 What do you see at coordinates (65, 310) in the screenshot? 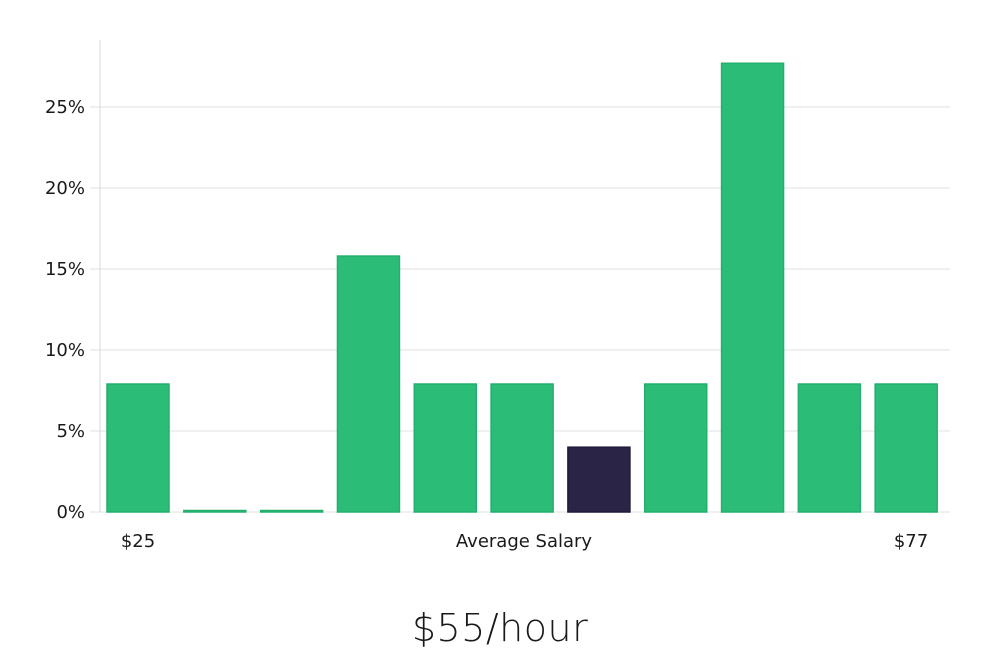
I see `y-axis-ticks: 0% 5% 10% 15% 20% 25%` at bounding box center [65, 310].